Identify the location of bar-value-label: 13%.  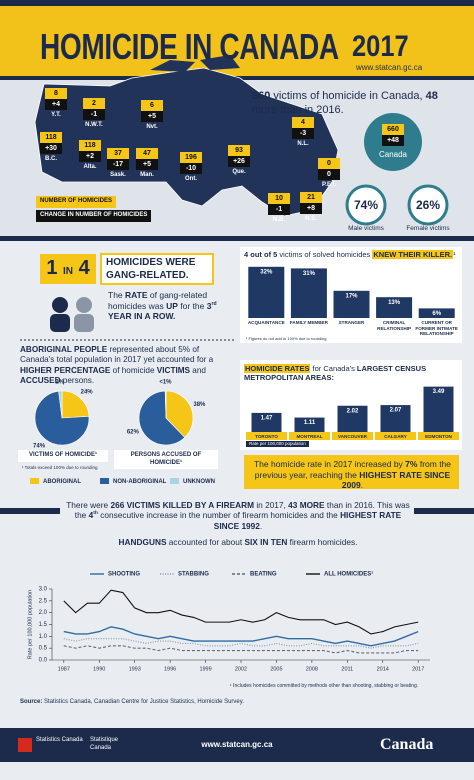
(394, 303).